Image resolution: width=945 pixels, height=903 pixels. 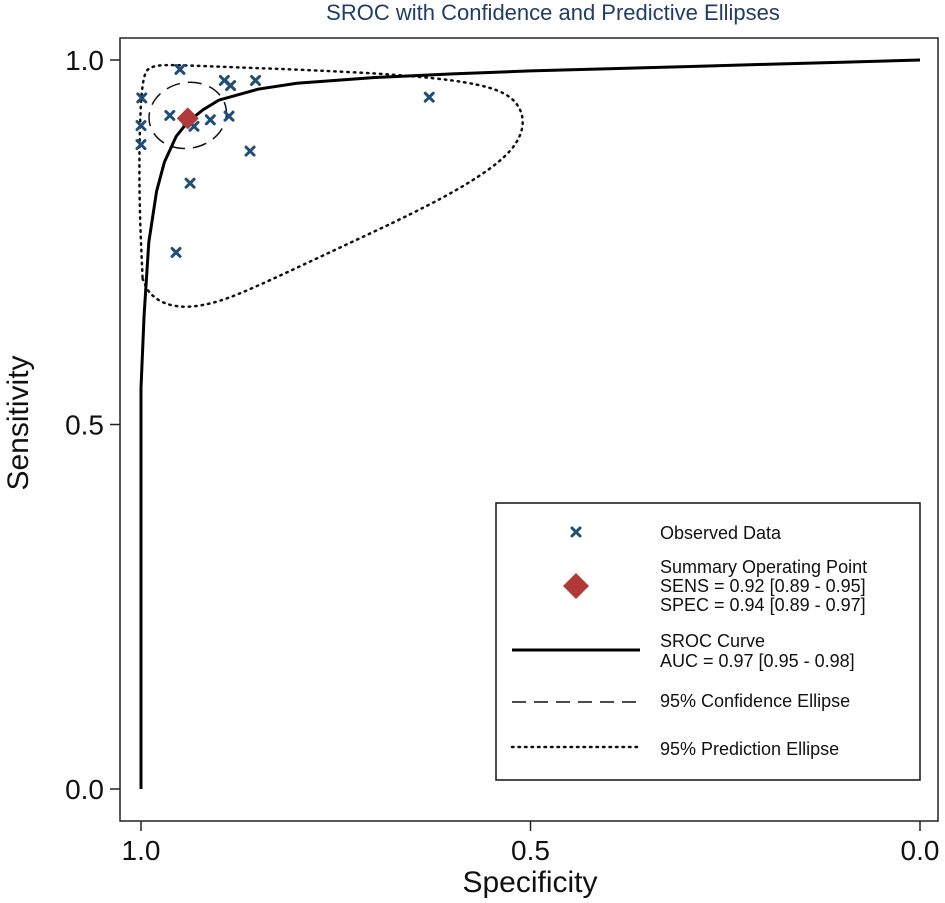 What do you see at coordinates (576, 586) in the screenshot?
I see `legend-summary-marker` at bounding box center [576, 586].